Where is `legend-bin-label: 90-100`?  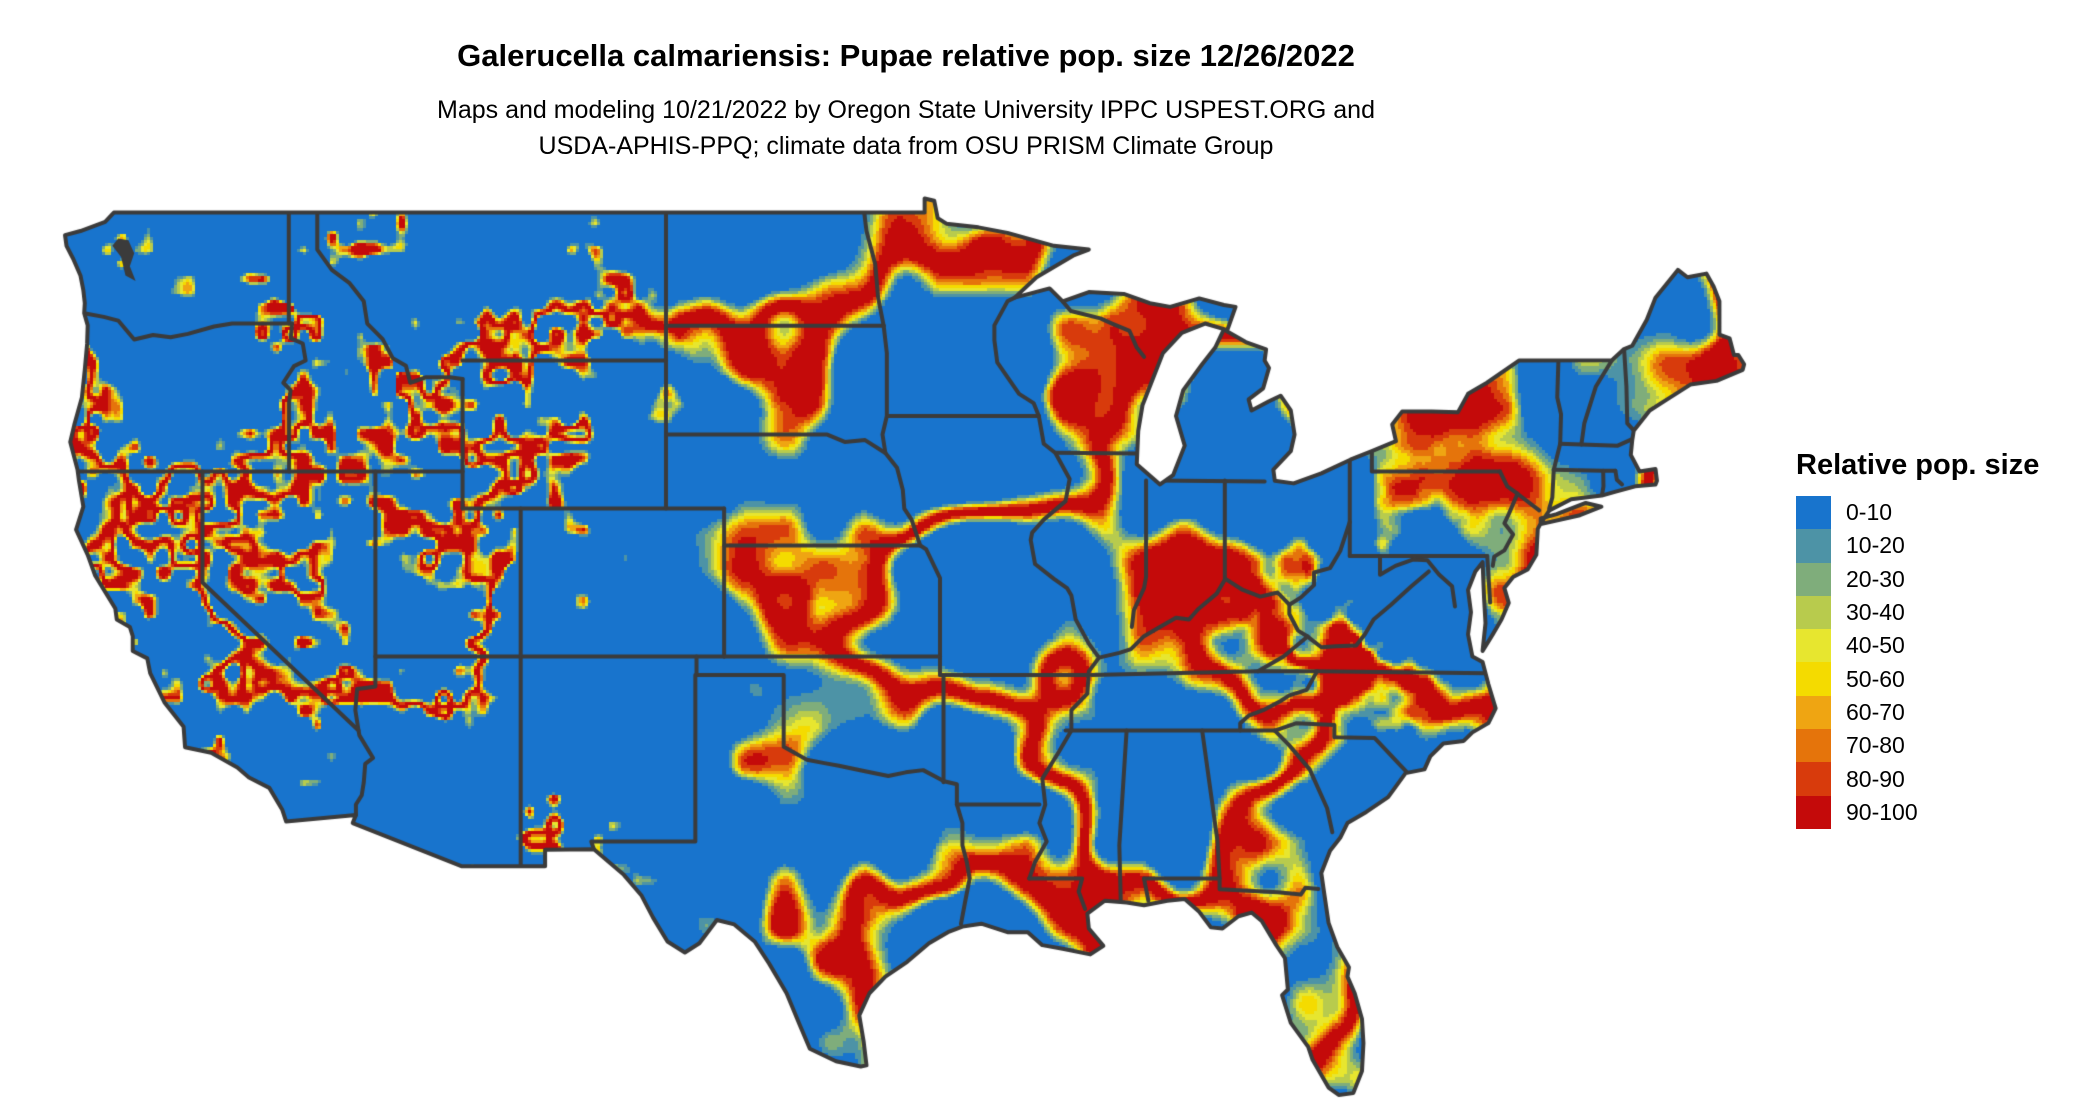 legend-bin-label: 90-100 is located at coordinates (1882, 811).